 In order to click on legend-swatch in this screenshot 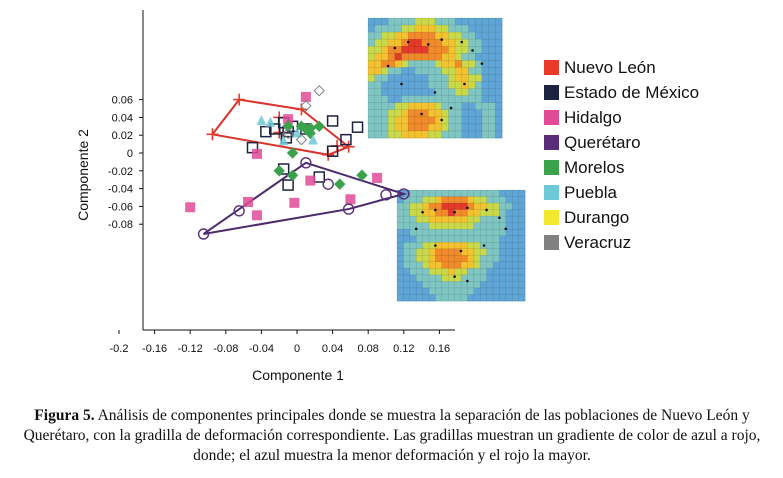, I will do `click(551, 67)`.